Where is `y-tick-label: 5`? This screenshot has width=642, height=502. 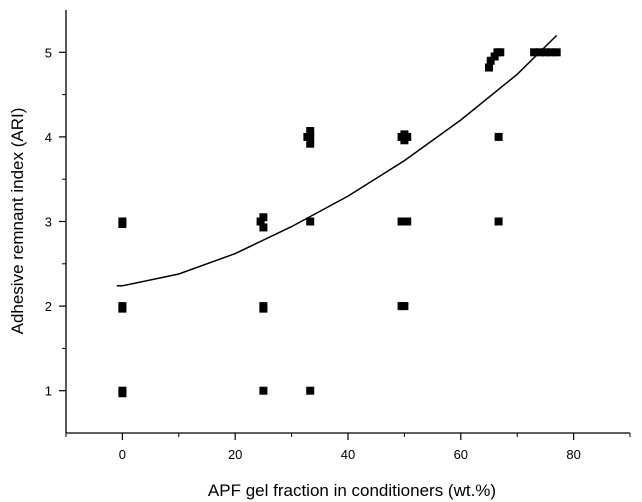 y-tick-label: 5 is located at coordinates (48, 52).